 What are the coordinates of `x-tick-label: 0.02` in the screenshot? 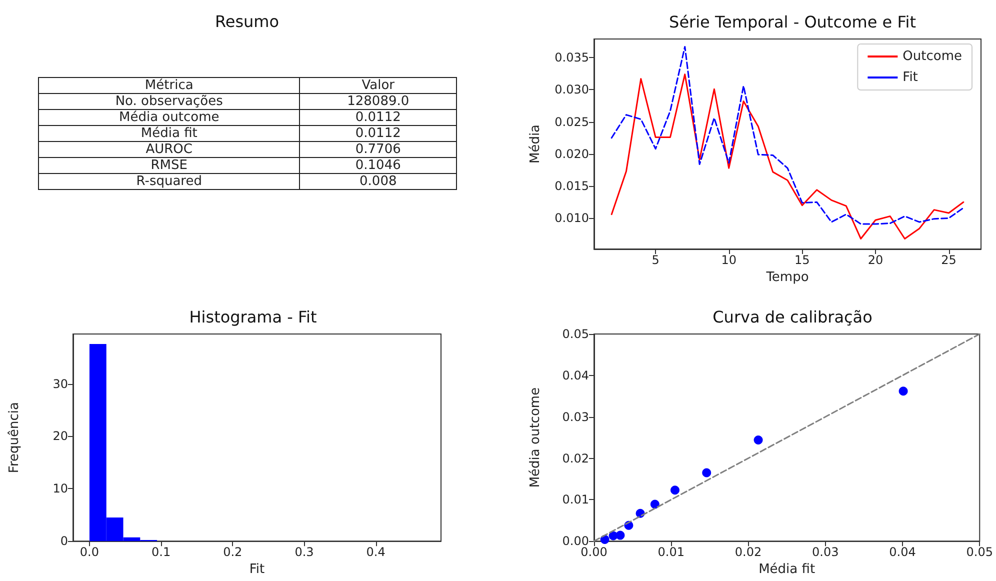 It's located at (748, 552).